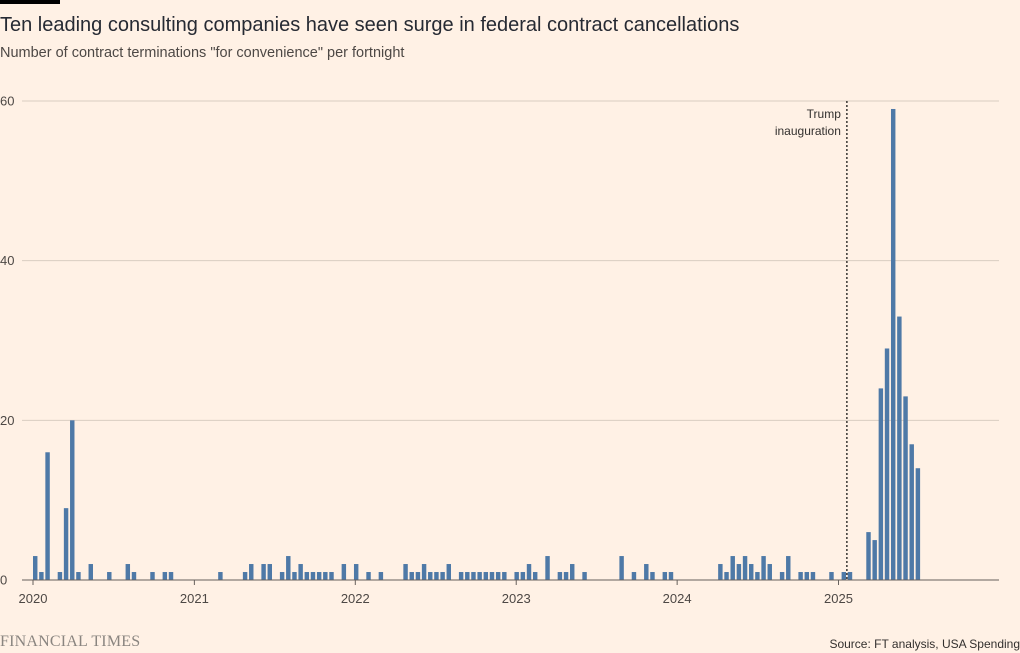 This screenshot has width=1020, height=653. I want to click on annotation-label: inauguration, so click(808, 131).